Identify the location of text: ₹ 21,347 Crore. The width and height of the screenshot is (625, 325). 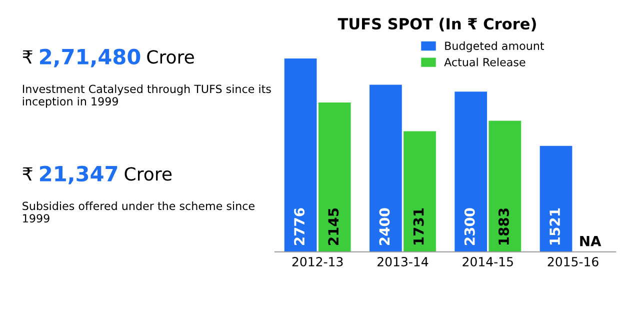
(97, 175).